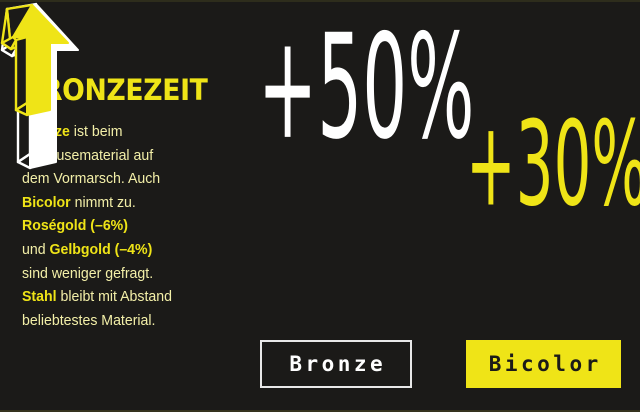  I want to click on bronze-label-box: Bronze, so click(336, 364).